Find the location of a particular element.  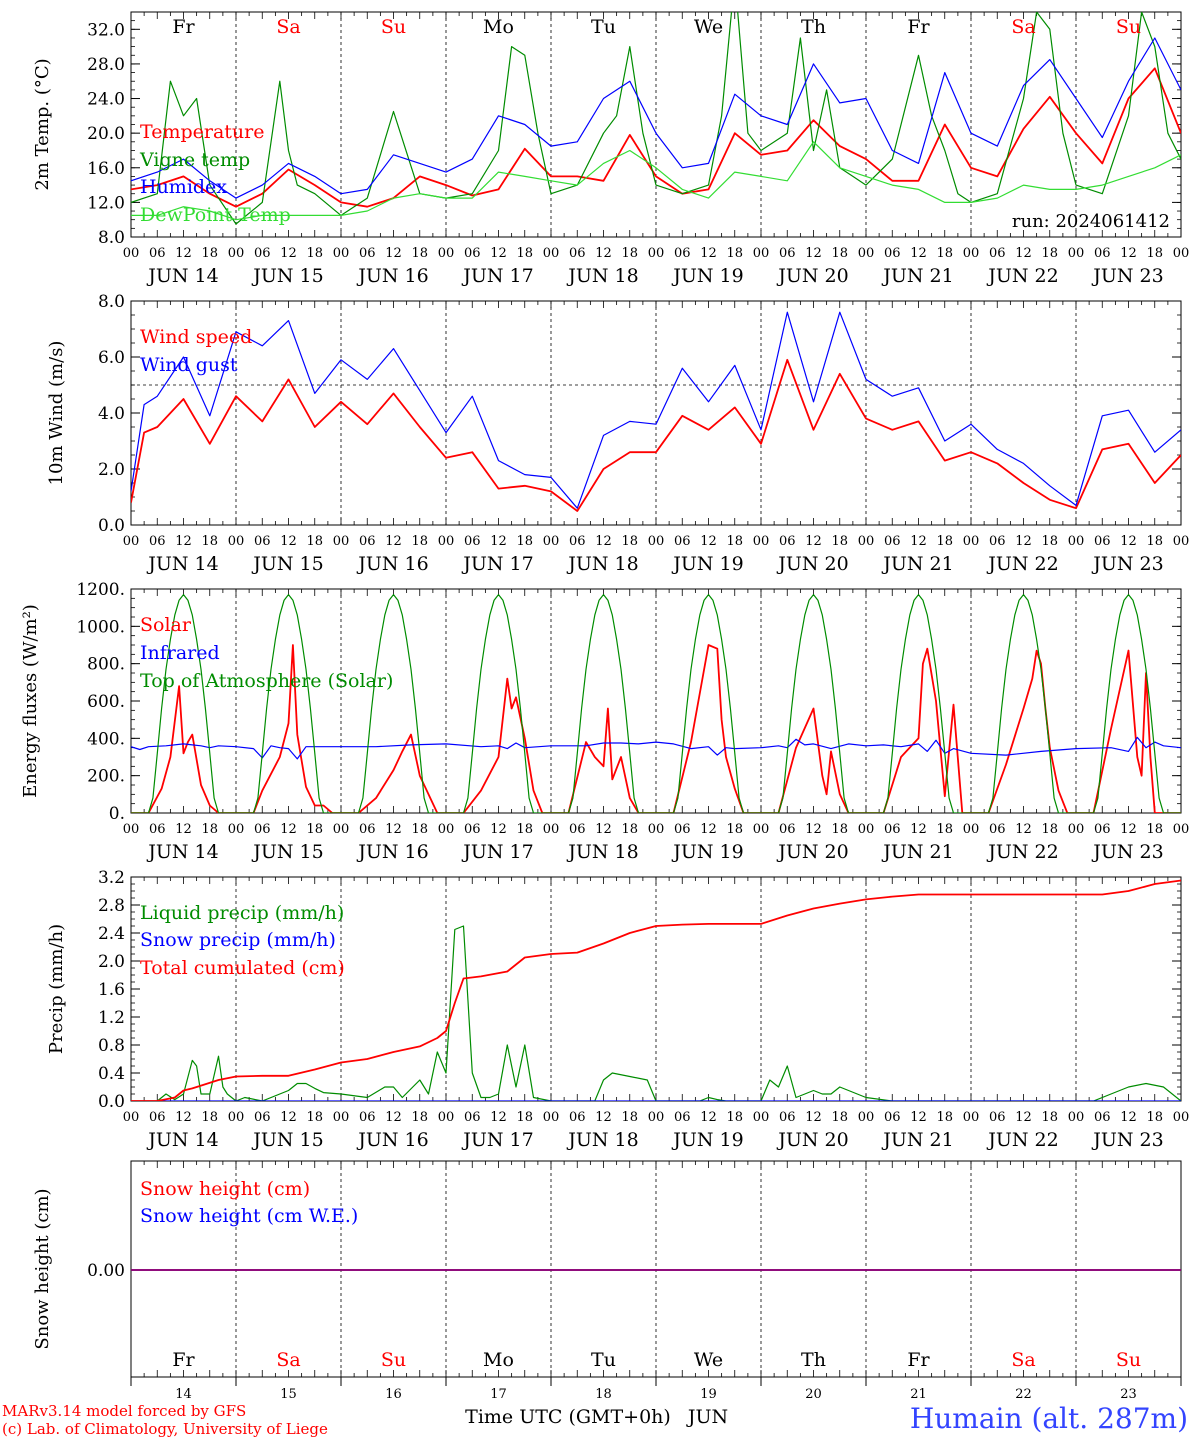

y-tick-label: 0.0 is located at coordinates (111, 1102).